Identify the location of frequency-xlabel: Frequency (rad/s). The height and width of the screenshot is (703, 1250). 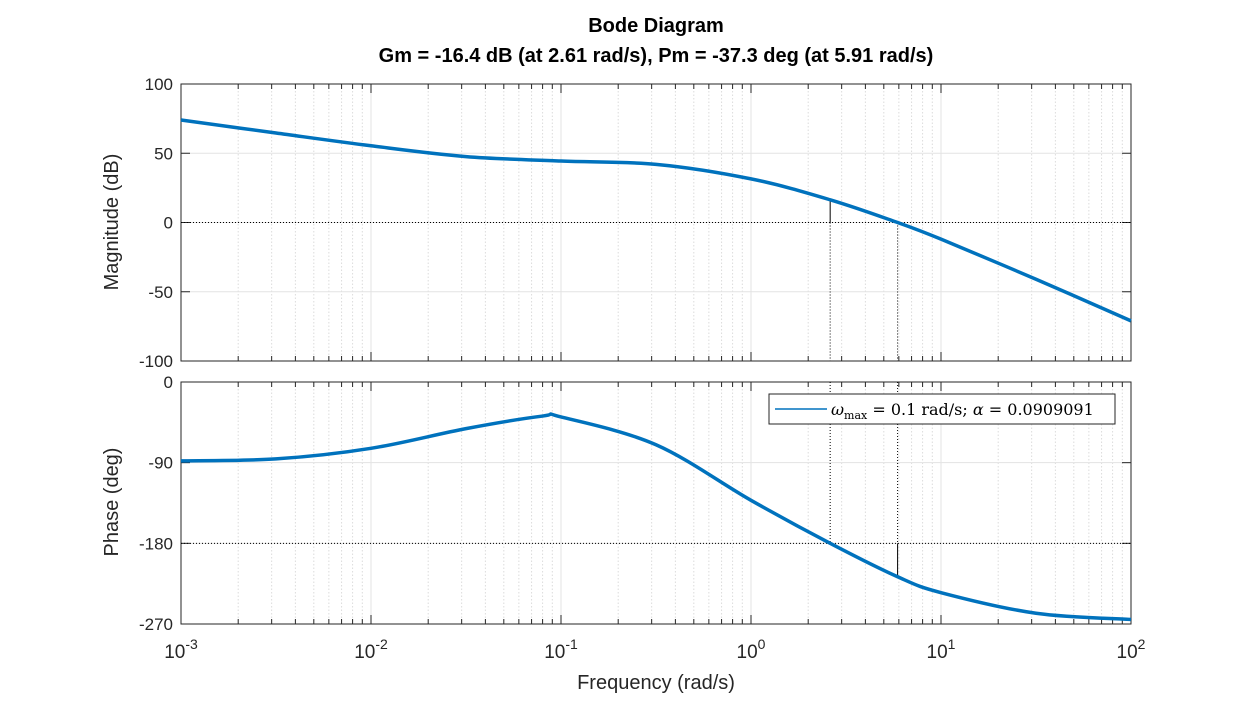
(656, 683).